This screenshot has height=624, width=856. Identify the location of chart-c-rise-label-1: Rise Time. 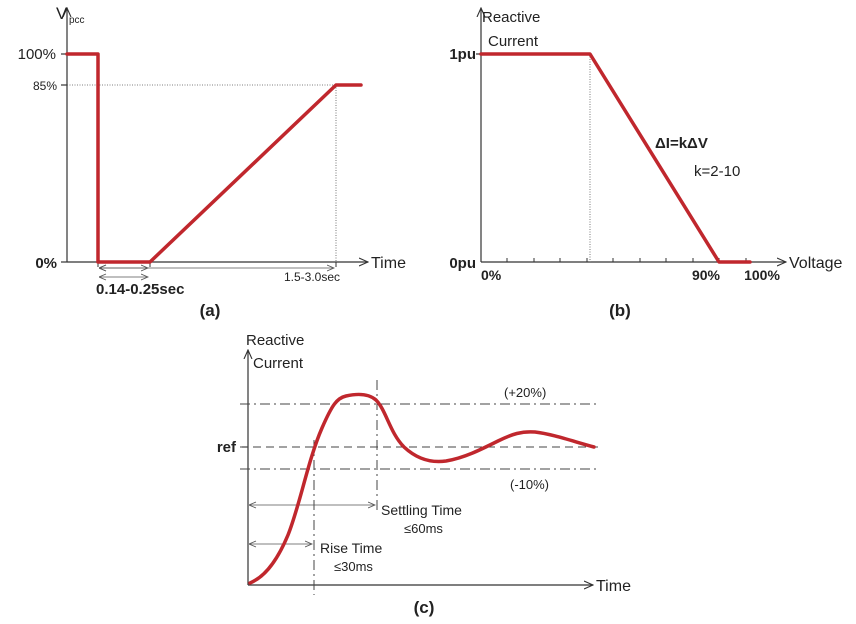
(351, 548).